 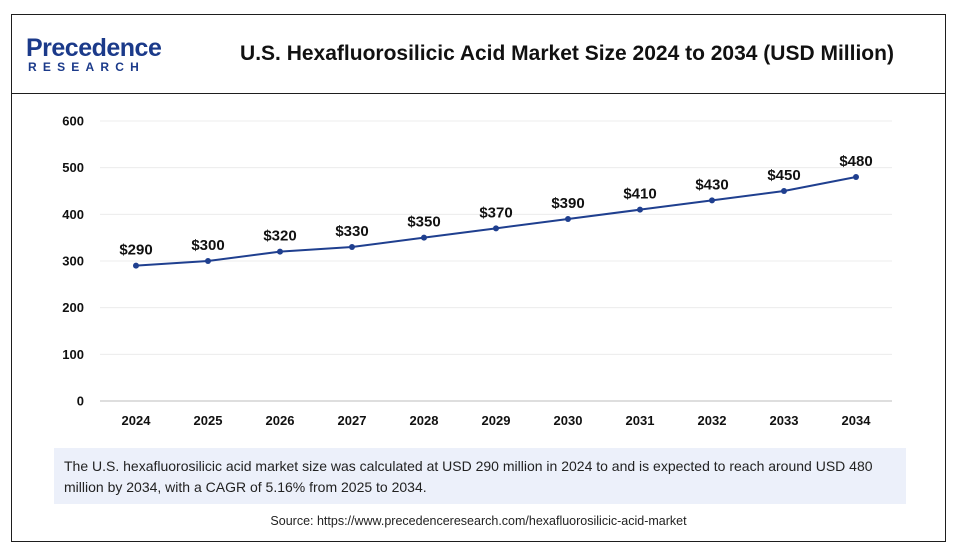 I want to click on y-tick-label: 500, so click(x=73, y=167).